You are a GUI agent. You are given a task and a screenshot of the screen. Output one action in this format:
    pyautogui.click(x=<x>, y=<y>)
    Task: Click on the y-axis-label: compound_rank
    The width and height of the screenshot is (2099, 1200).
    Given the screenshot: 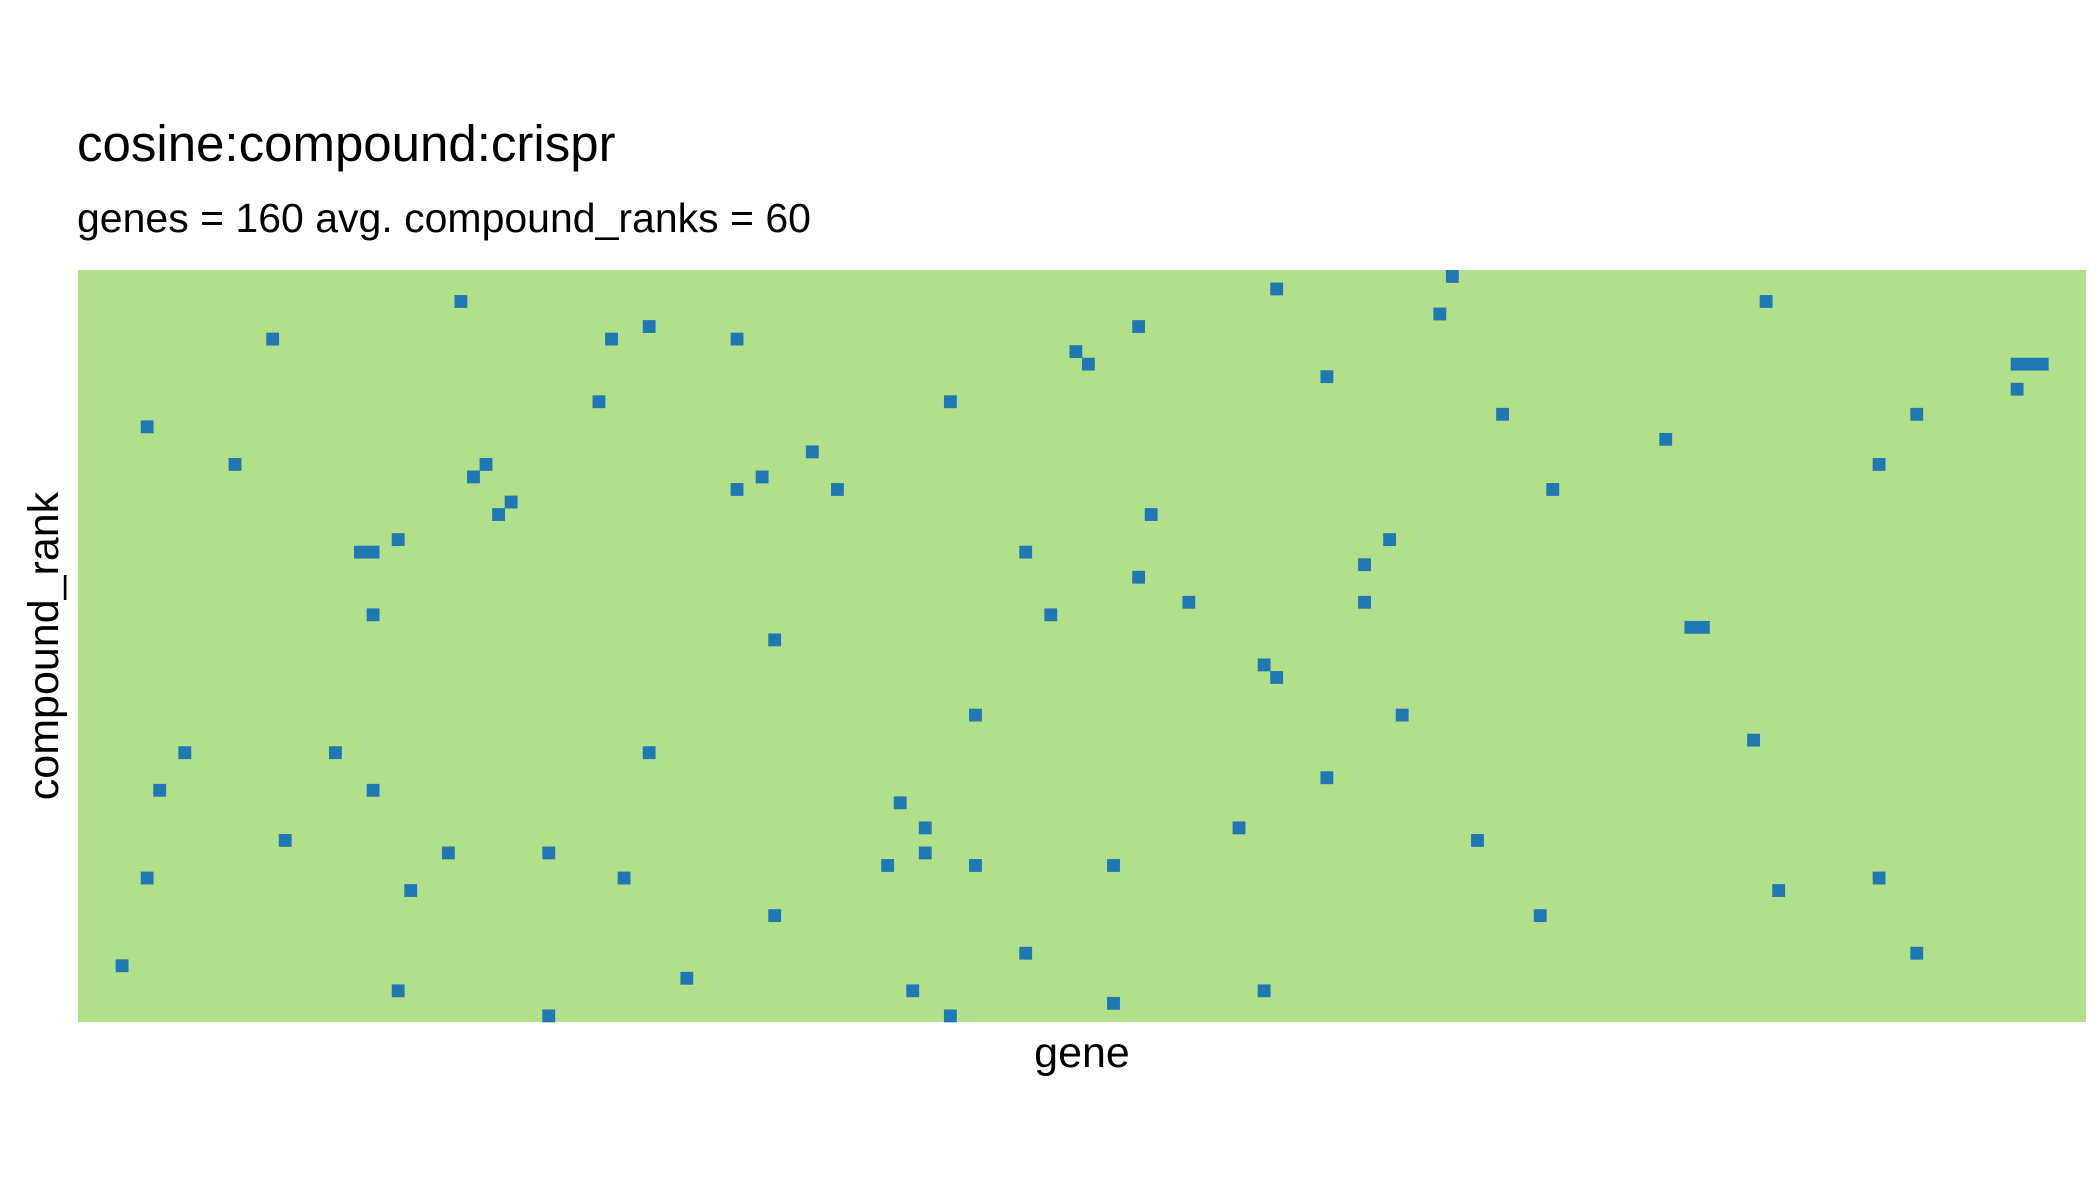 What is the action you would take?
    pyautogui.click(x=44, y=645)
    